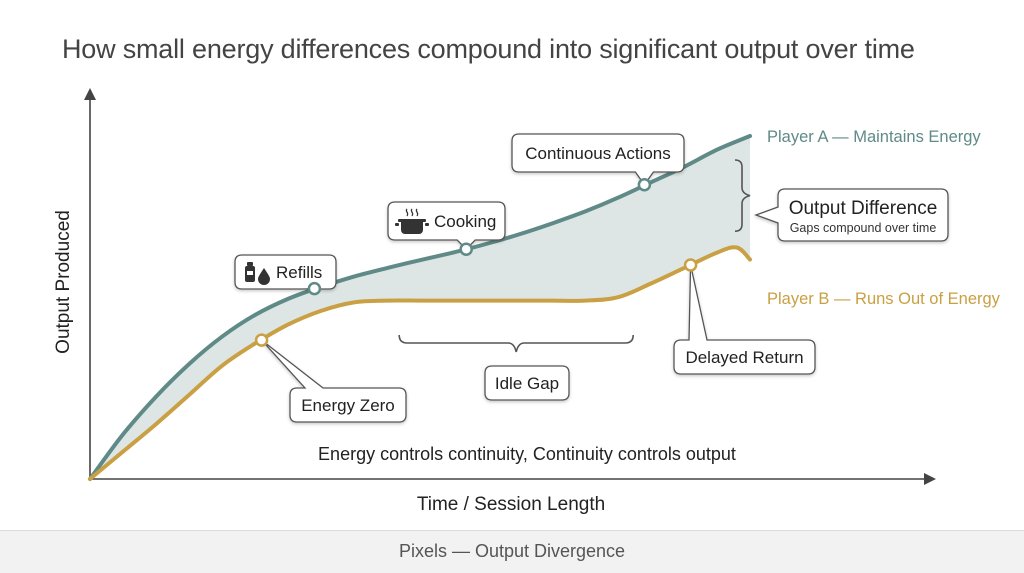  I want to click on callout-delayed-return: Delayed Return, so click(744, 319).